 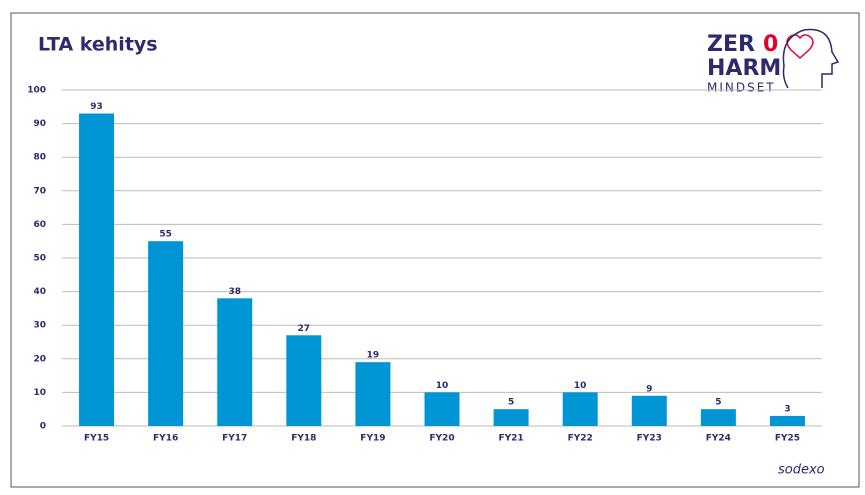 I want to click on logo-word: 0, so click(x=770, y=44).